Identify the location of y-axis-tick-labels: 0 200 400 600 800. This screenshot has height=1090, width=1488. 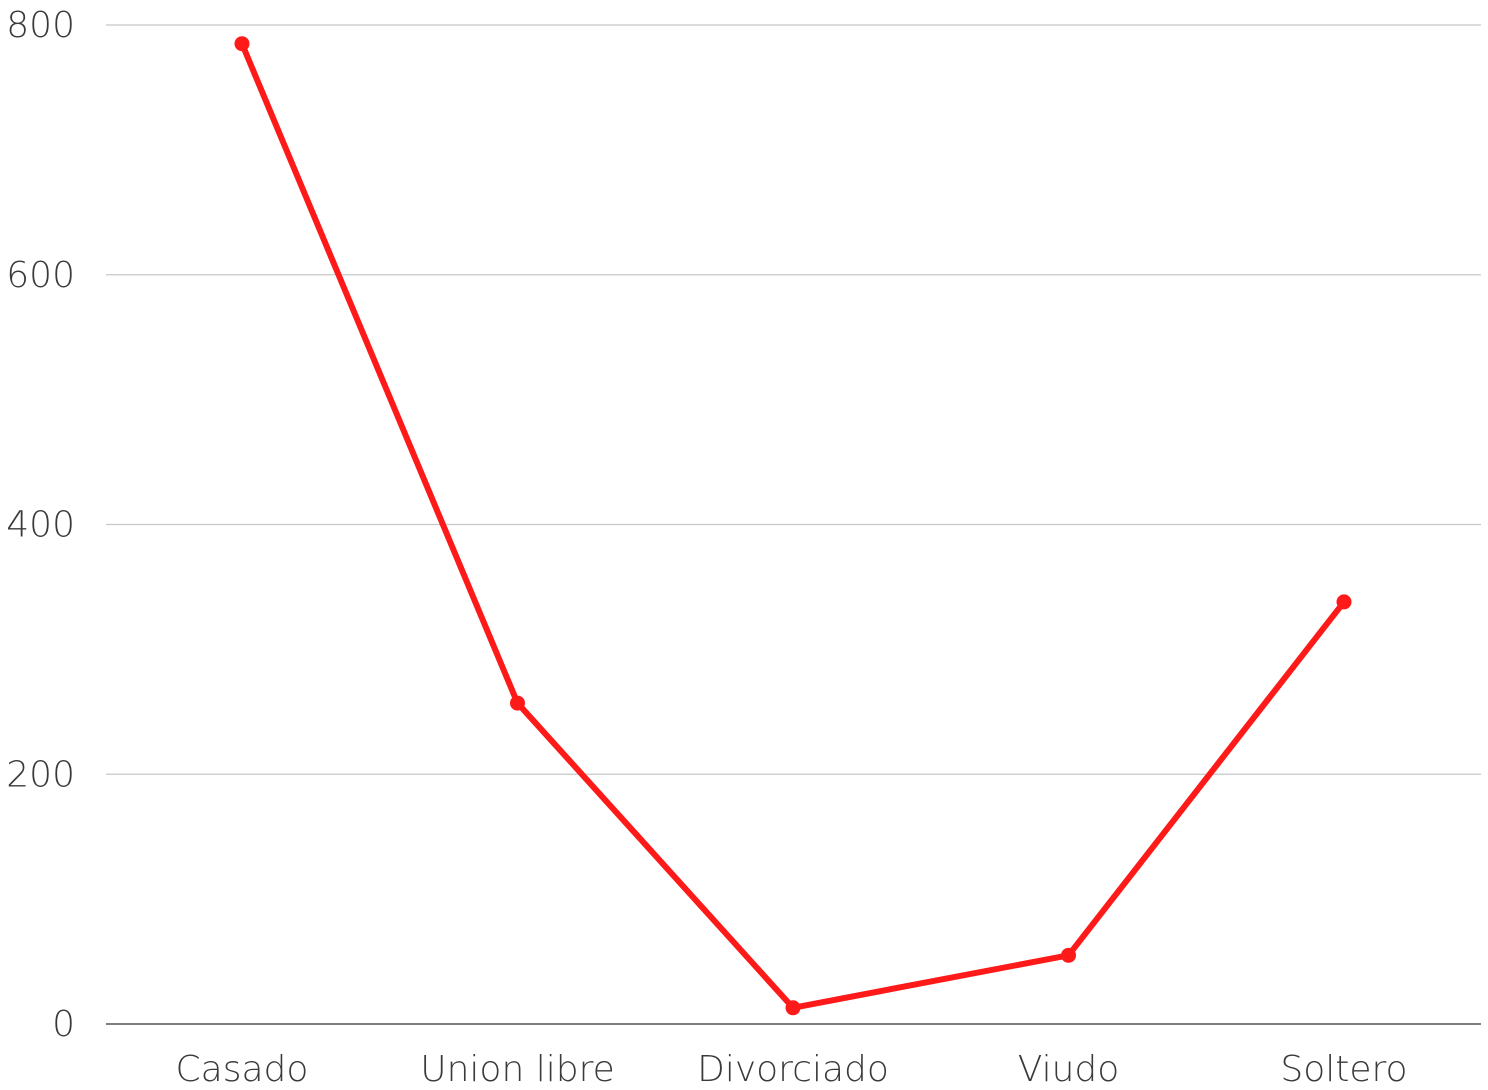
(40, 525).